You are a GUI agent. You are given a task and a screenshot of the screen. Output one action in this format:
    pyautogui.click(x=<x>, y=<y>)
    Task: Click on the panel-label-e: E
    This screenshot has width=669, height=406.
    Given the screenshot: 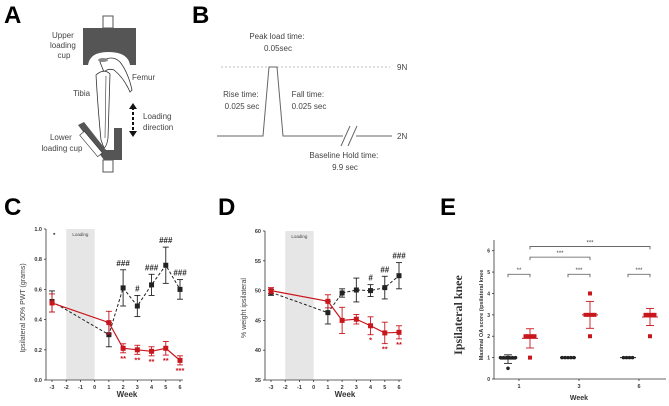 What is the action you would take?
    pyautogui.click(x=448, y=207)
    